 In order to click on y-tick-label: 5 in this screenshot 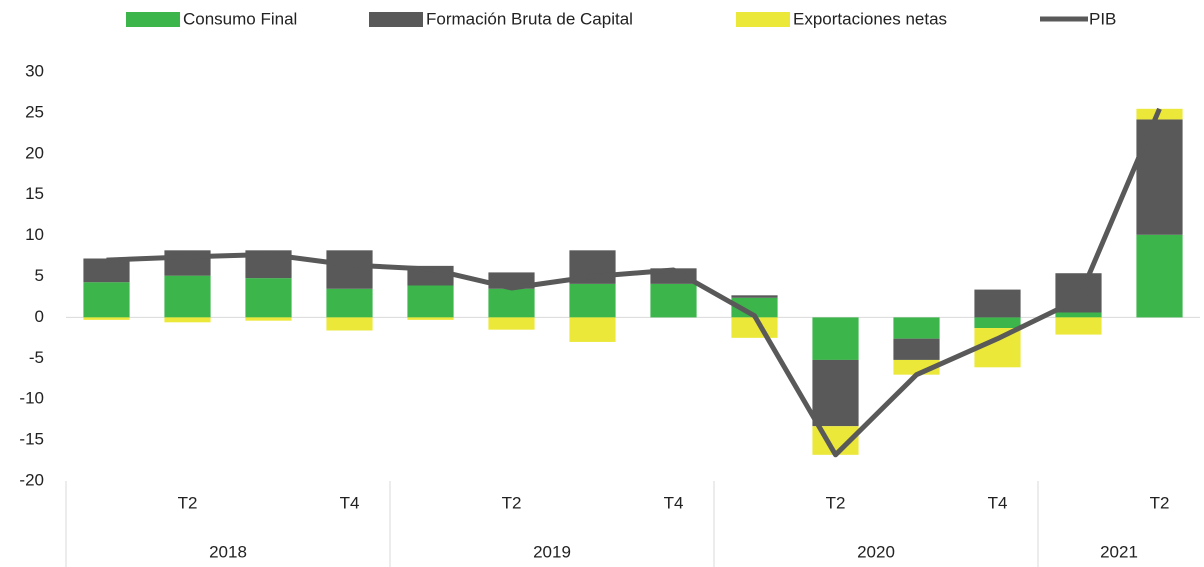, I will do `click(39, 275)`.